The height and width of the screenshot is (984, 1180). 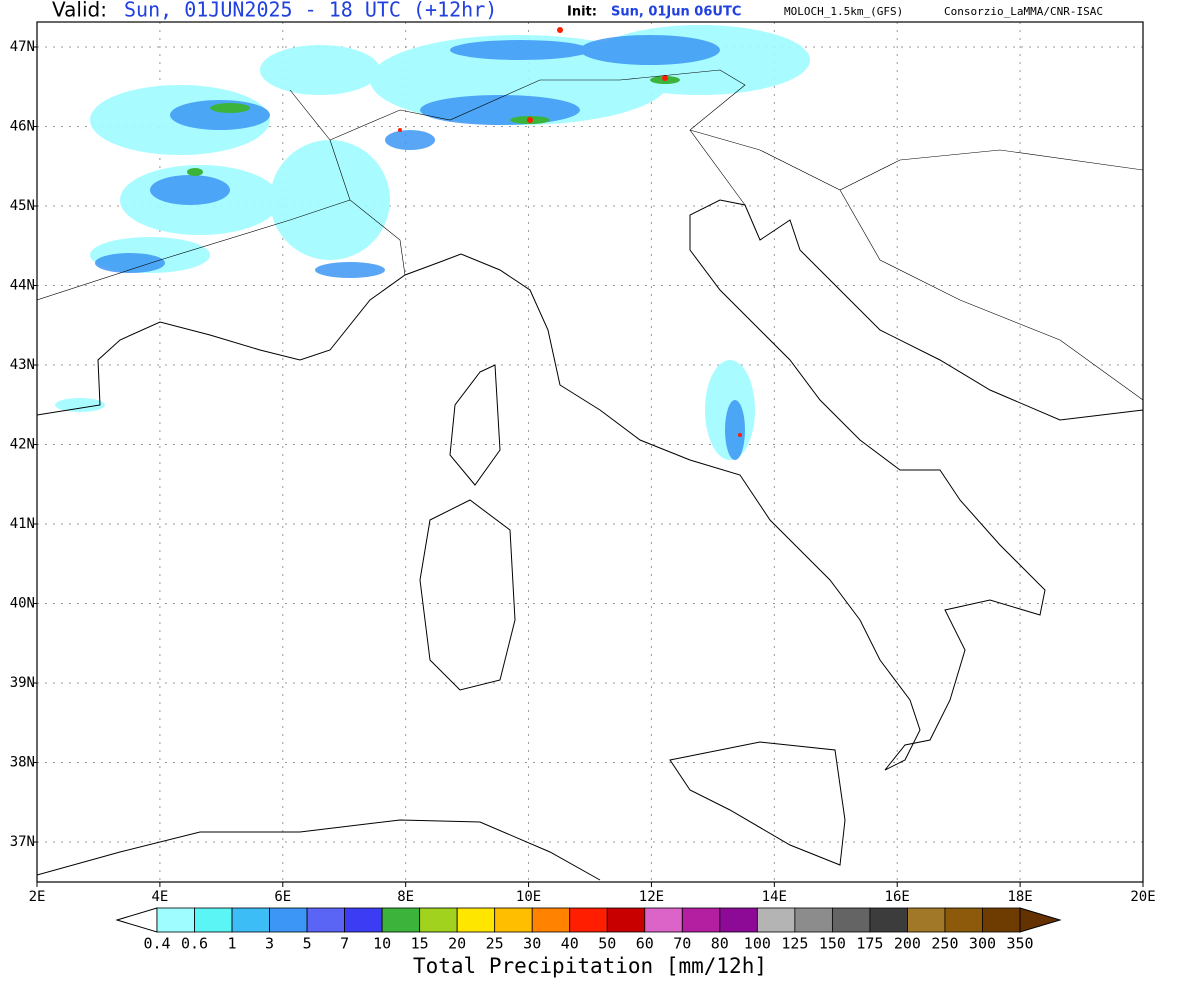 What do you see at coordinates (1019, 944) in the screenshot?
I see `colorbar-label: 350` at bounding box center [1019, 944].